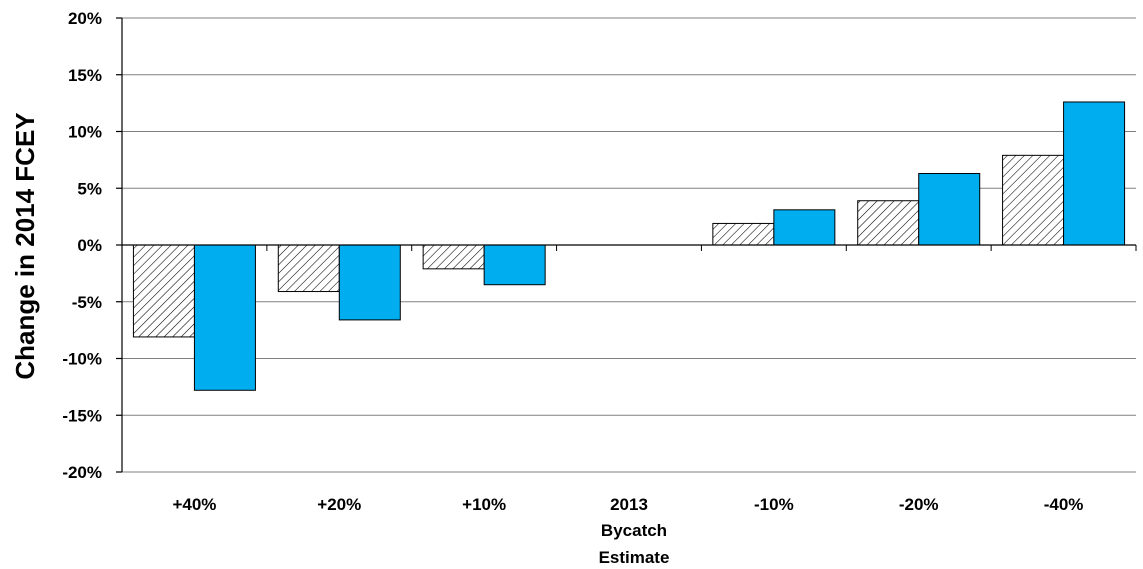 Image resolution: width=1143 pixels, height=569 pixels. Describe the element at coordinates (634, 557) in the screenshot. I see `x-axis-label-line-2: Estimate` at that location.